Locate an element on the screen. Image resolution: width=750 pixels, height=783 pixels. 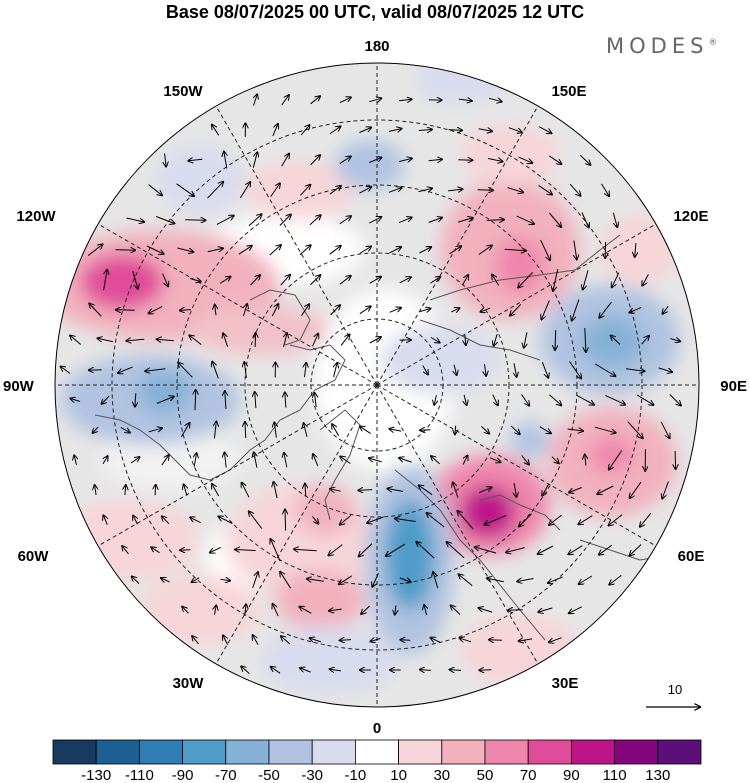
meridian-120w is located at coordinates (237, 304).